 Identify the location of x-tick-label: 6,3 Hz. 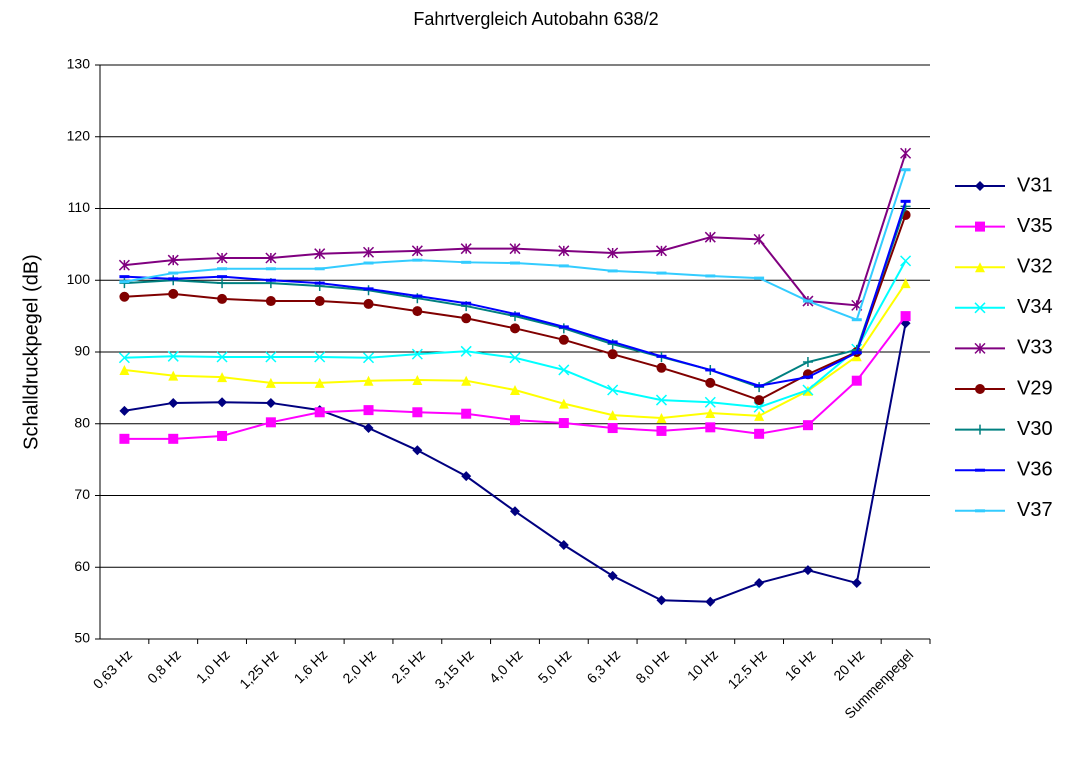
(603, 666).